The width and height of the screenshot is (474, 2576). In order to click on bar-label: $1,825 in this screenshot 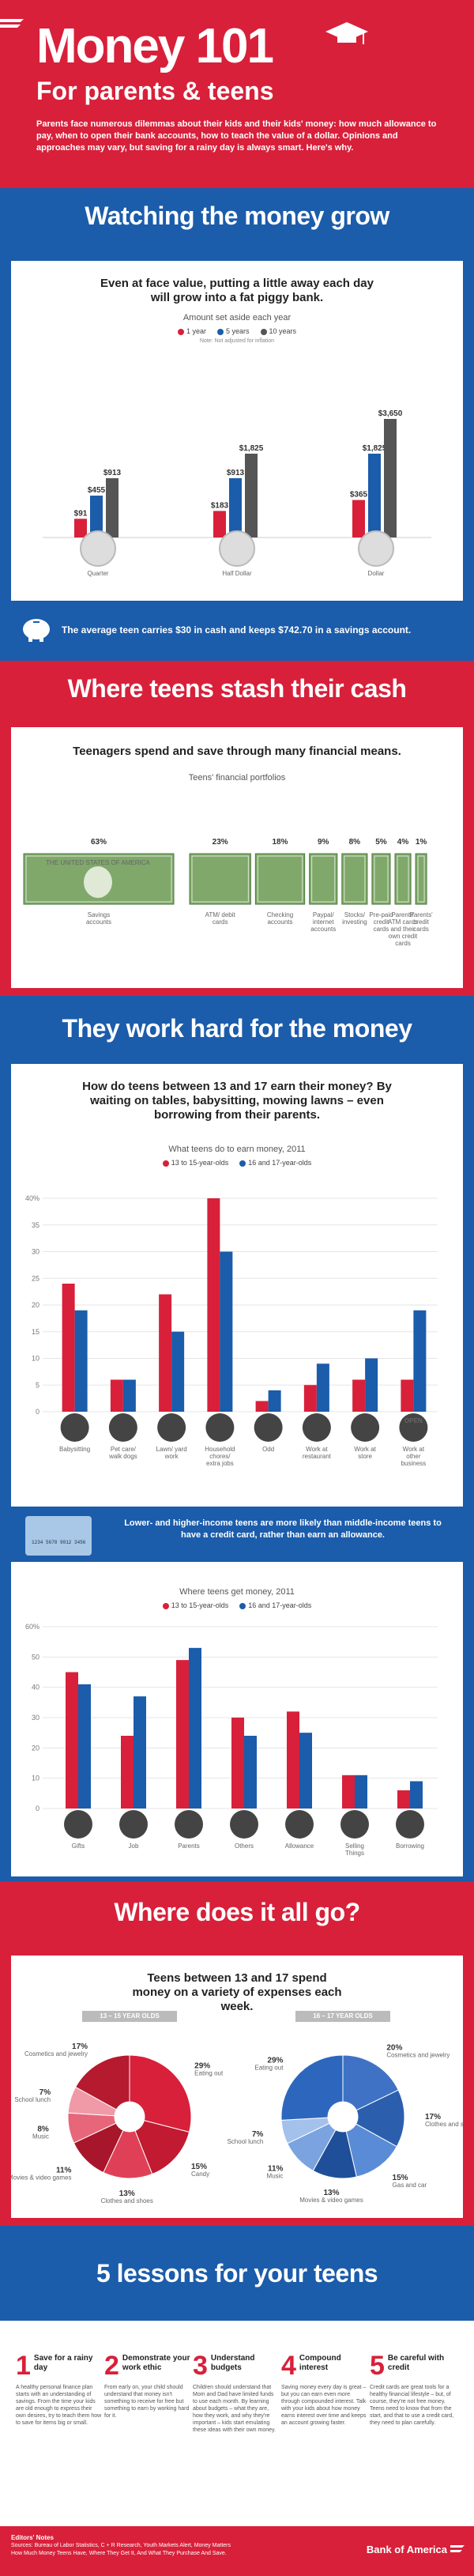, I will do `click(252, 449)`.